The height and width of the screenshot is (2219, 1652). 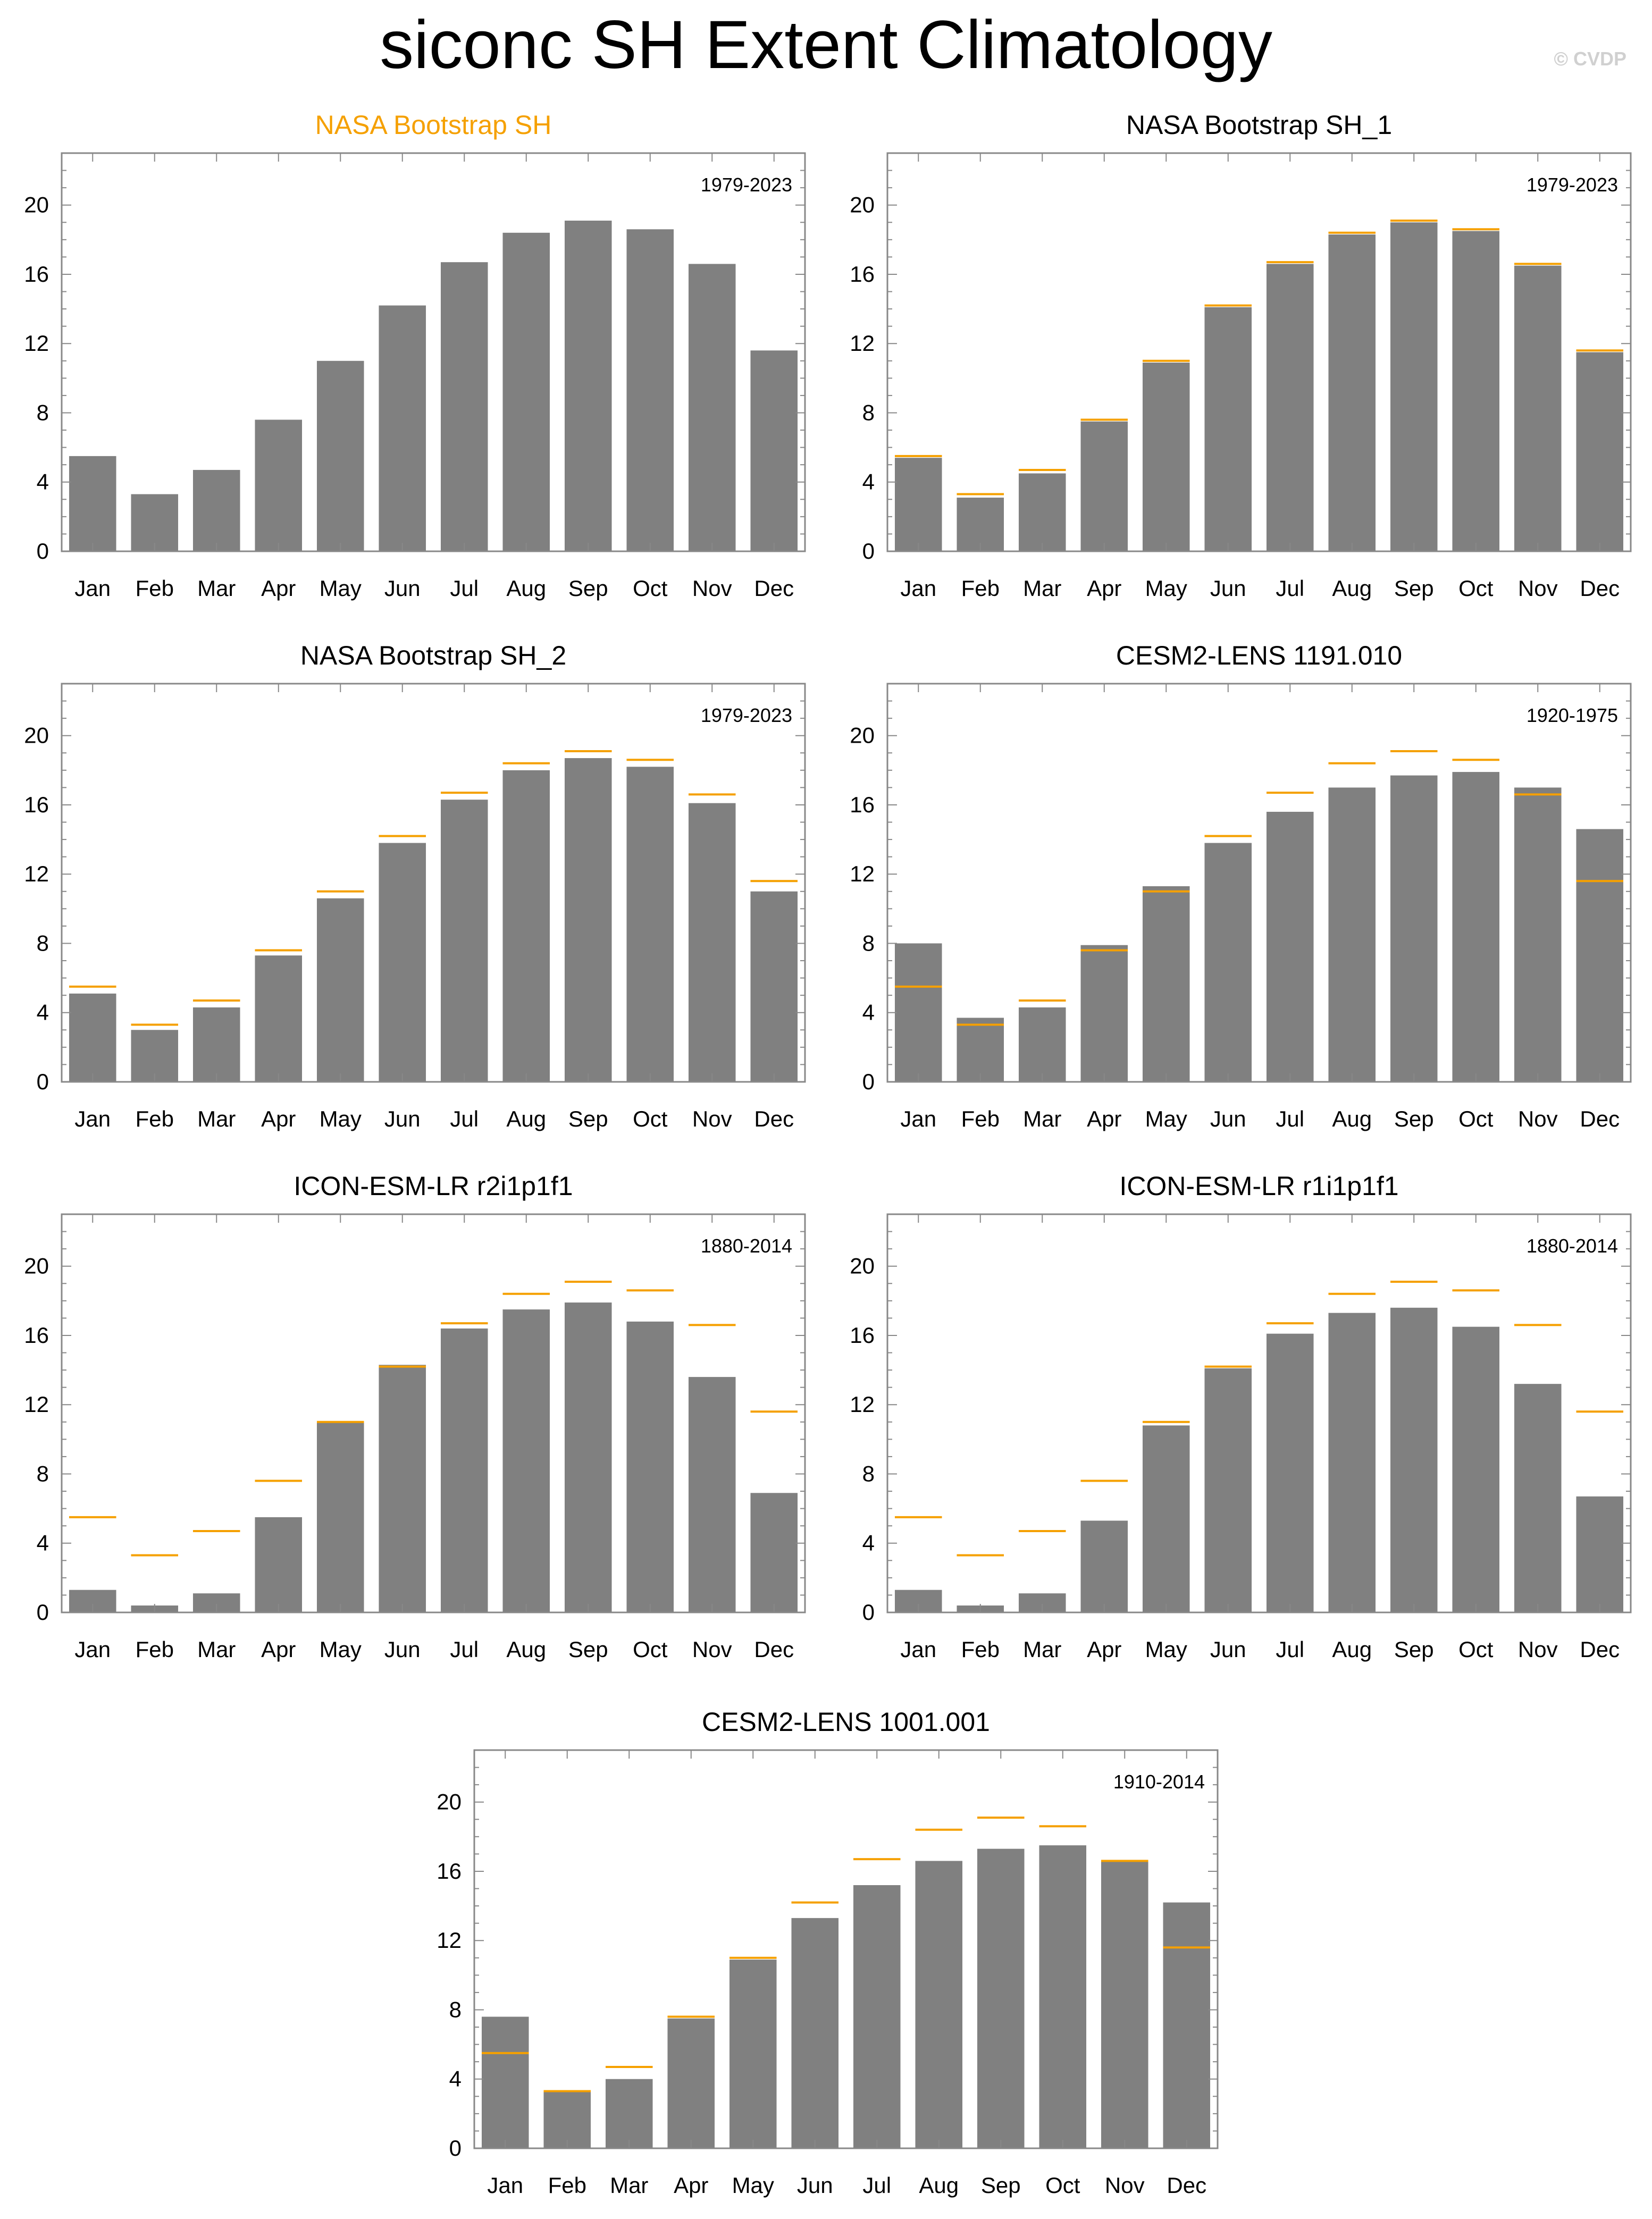 I want to click on x-tick-label: Mar, so click(x=1042, y=588).